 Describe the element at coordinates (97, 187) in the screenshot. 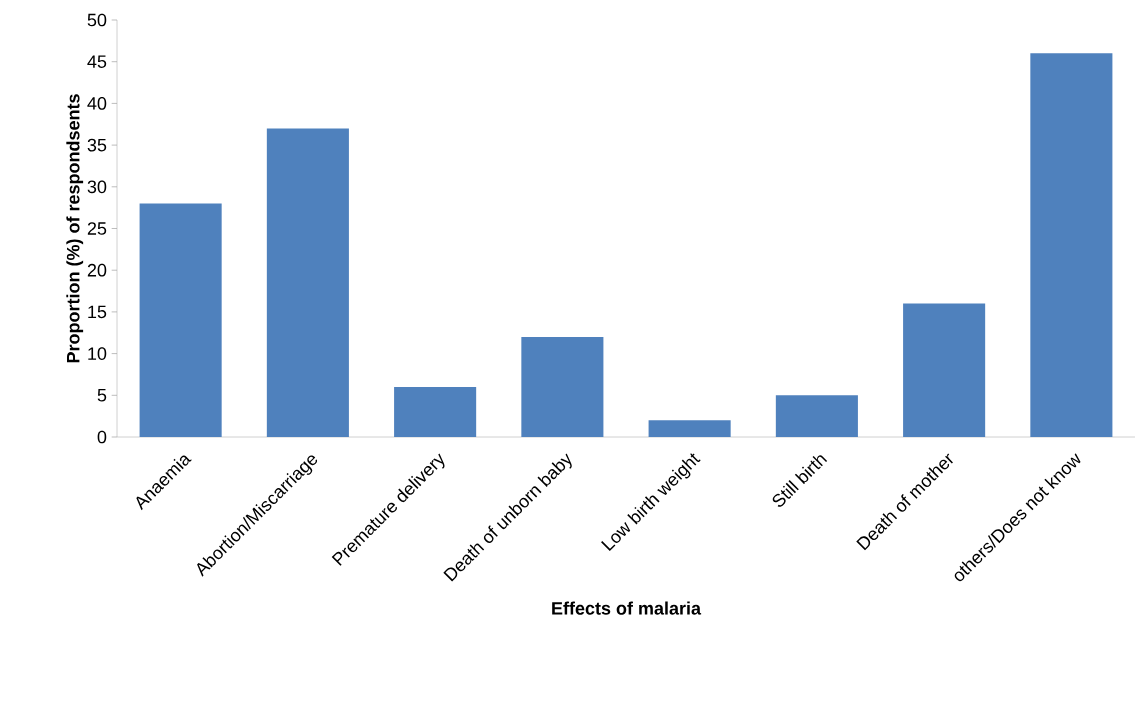

I see `y-tick-label: 30` at that location.